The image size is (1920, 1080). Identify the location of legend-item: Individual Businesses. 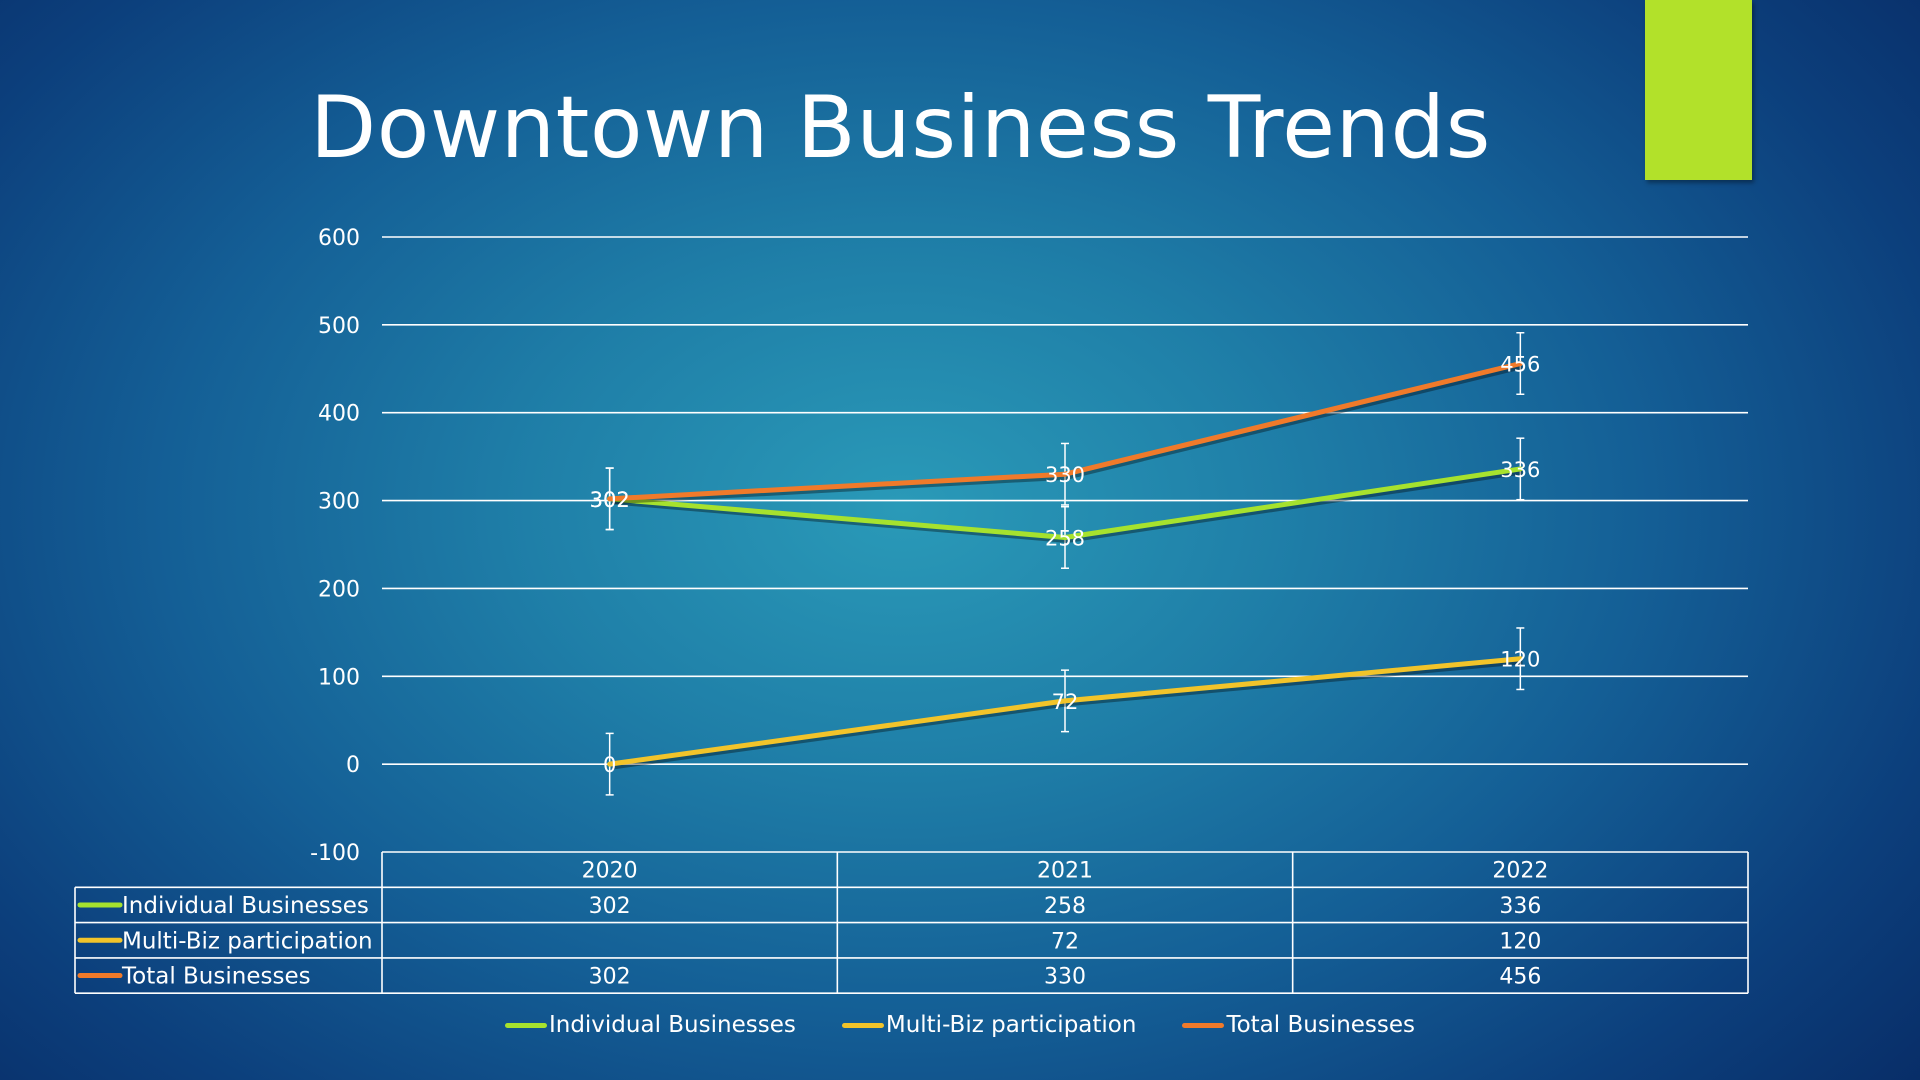
(650, 1025).